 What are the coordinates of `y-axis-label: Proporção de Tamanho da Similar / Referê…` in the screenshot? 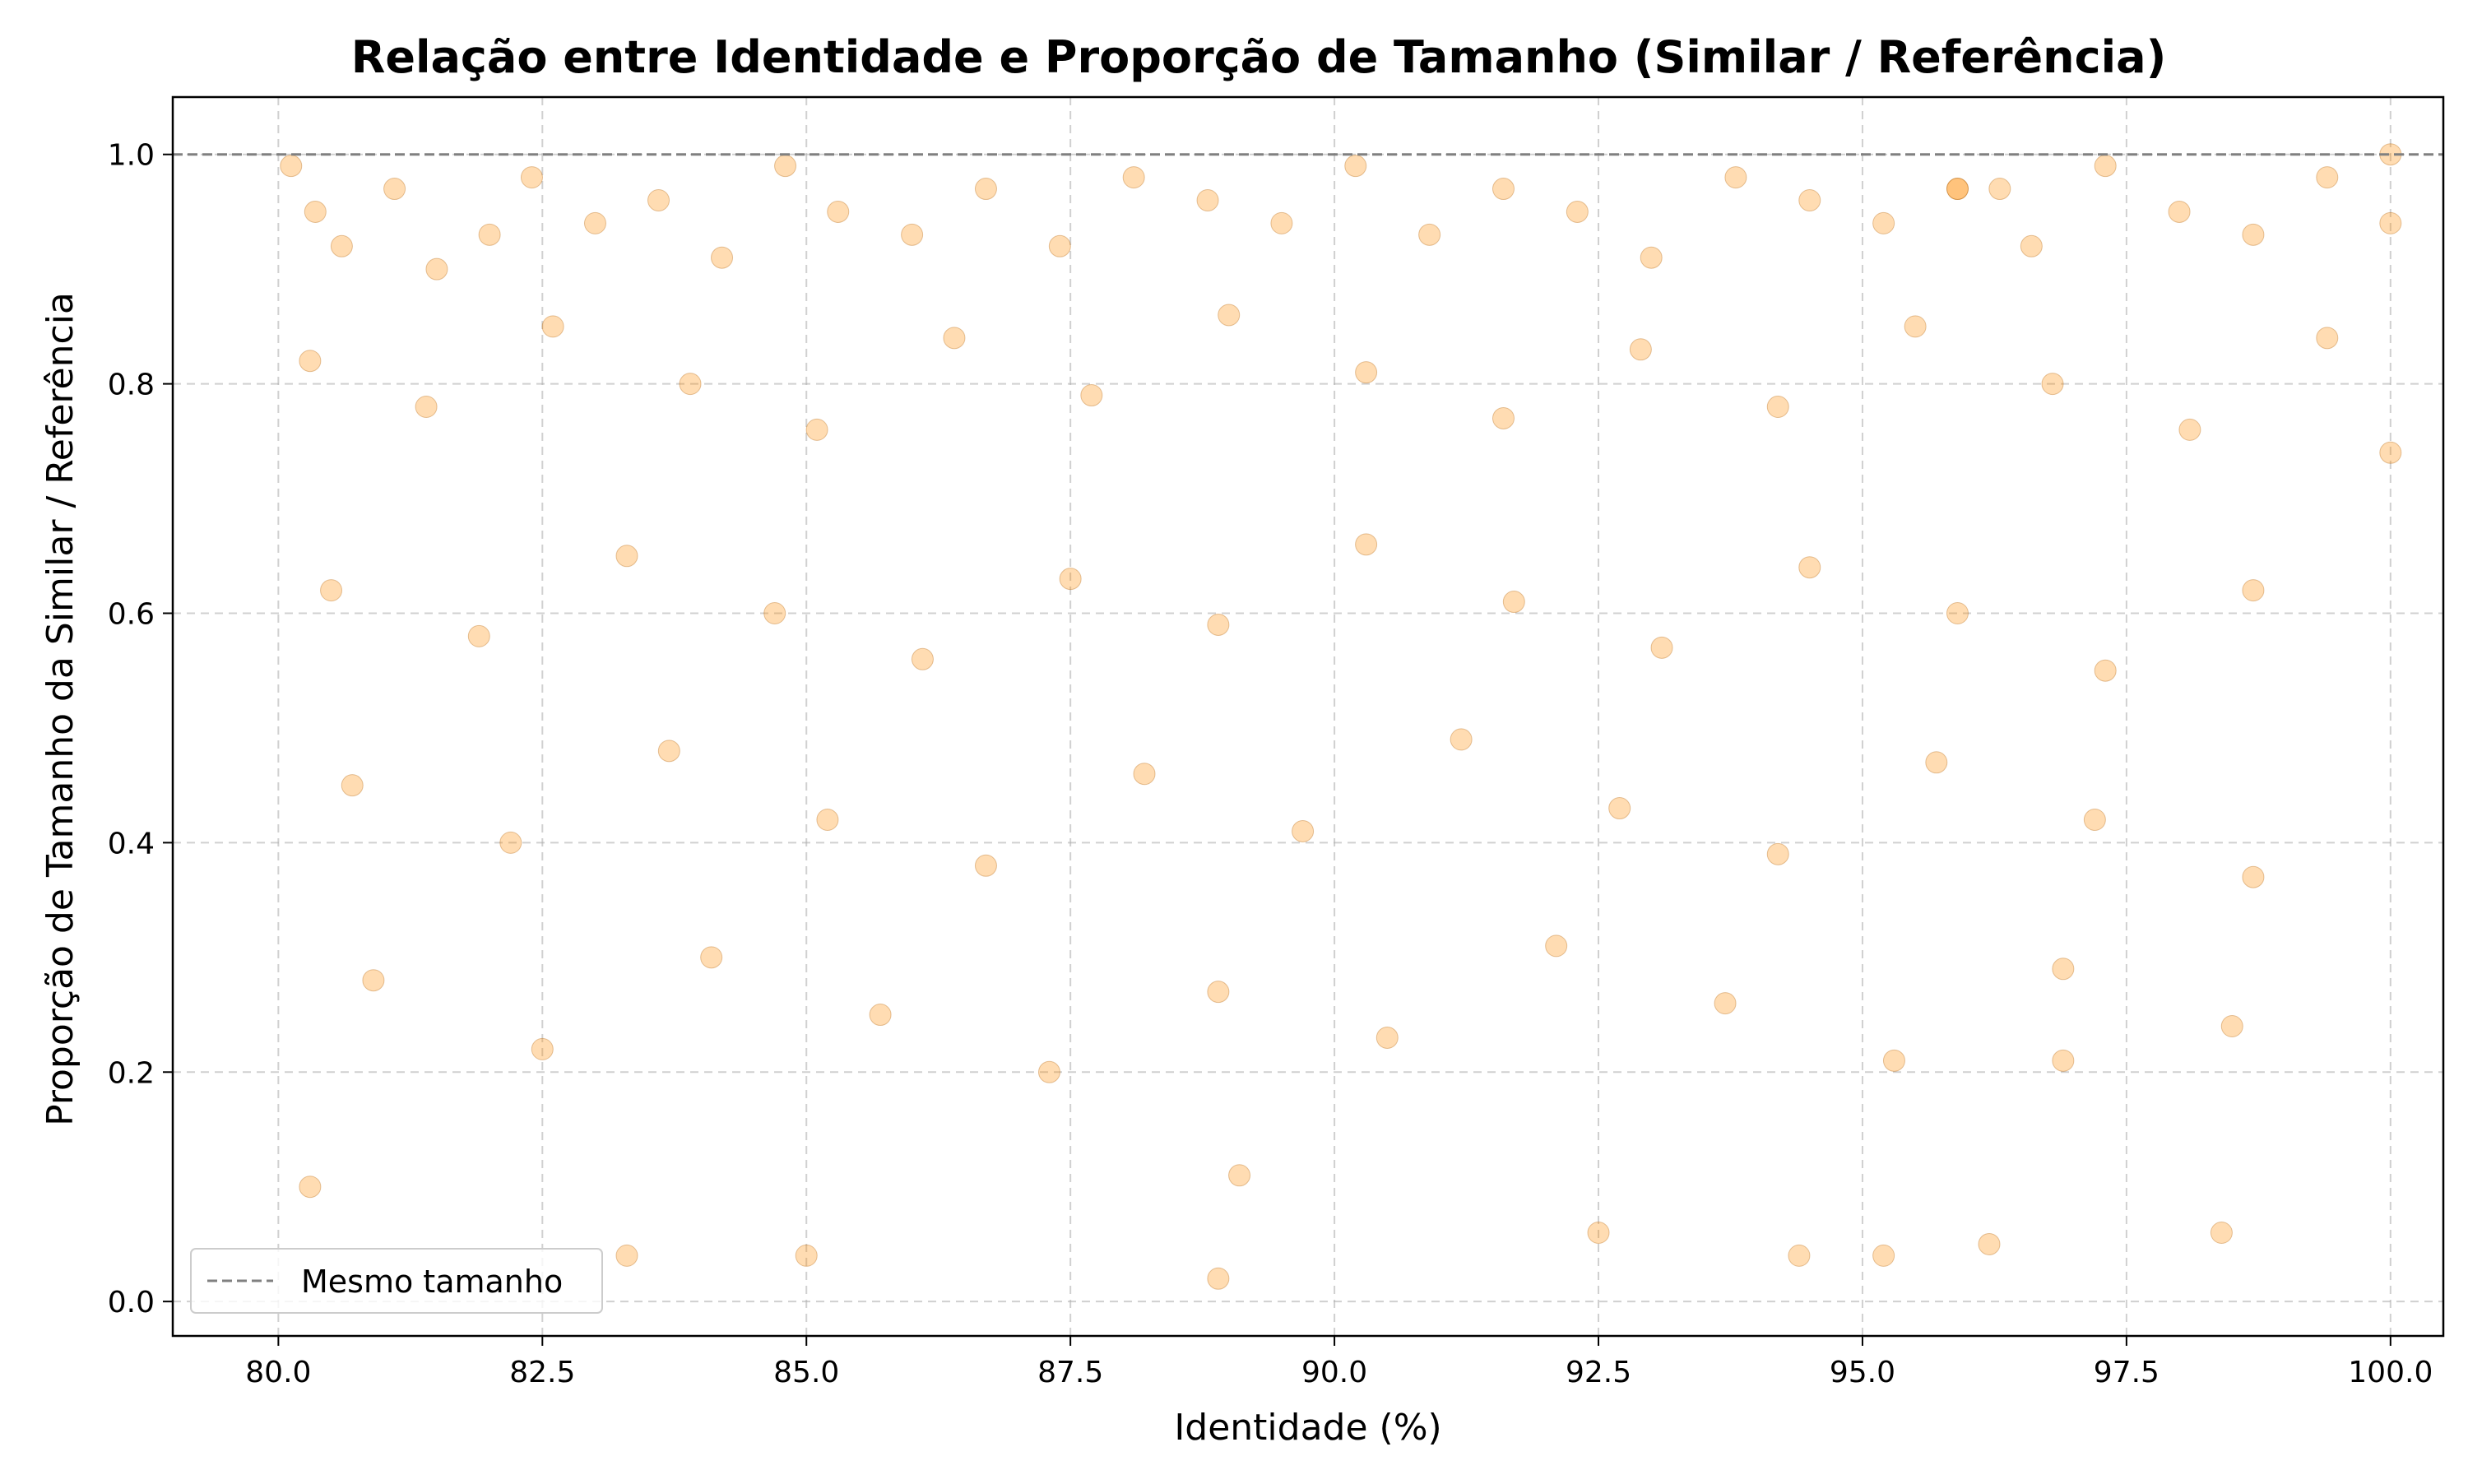 It's located at (60, 709).